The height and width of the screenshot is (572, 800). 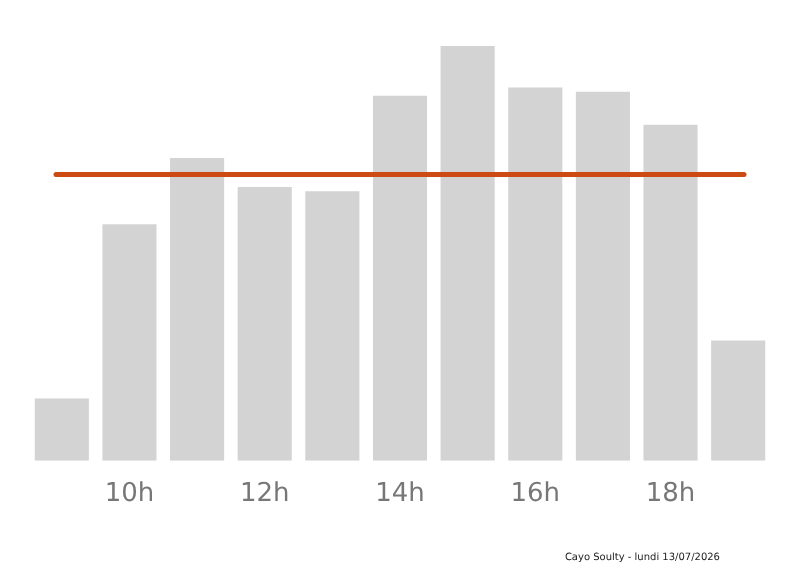 What do you see at coordinates (670, 494) in the screenshot?
I see `x-tick-label: 18h` at bounding box center [670, 494].